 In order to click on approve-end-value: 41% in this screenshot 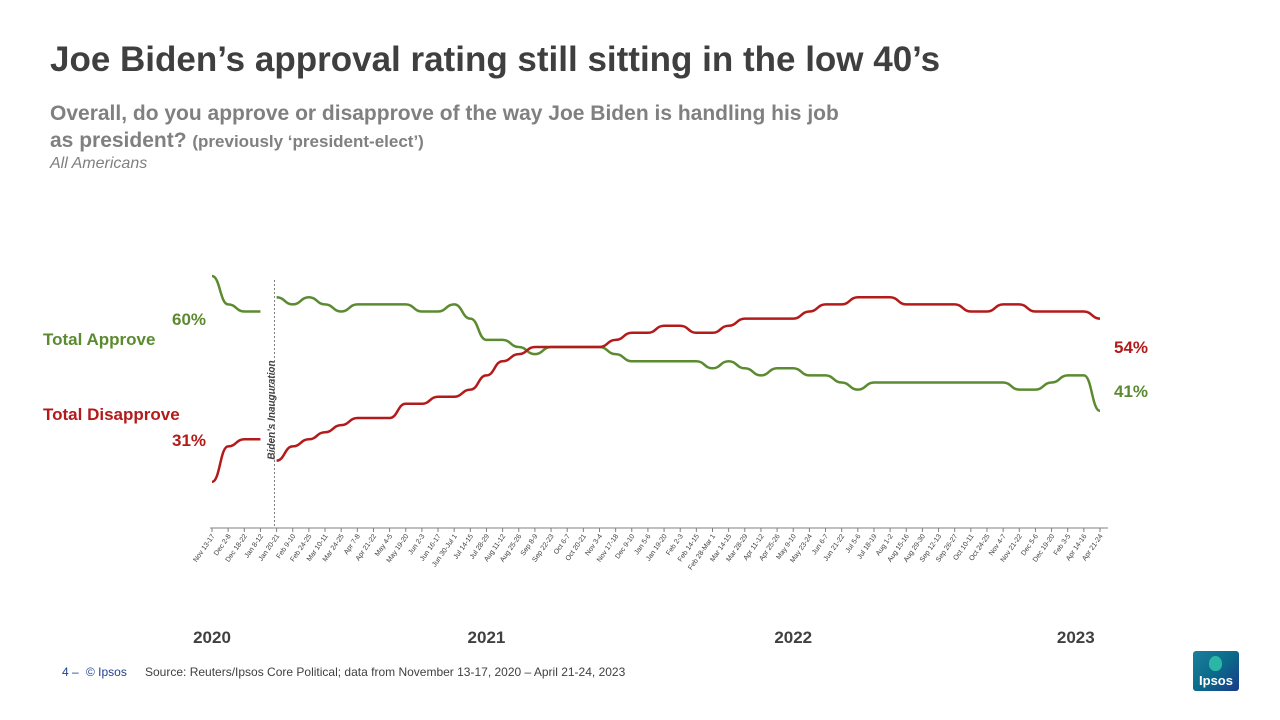, I will do `click(1131, 391)`.